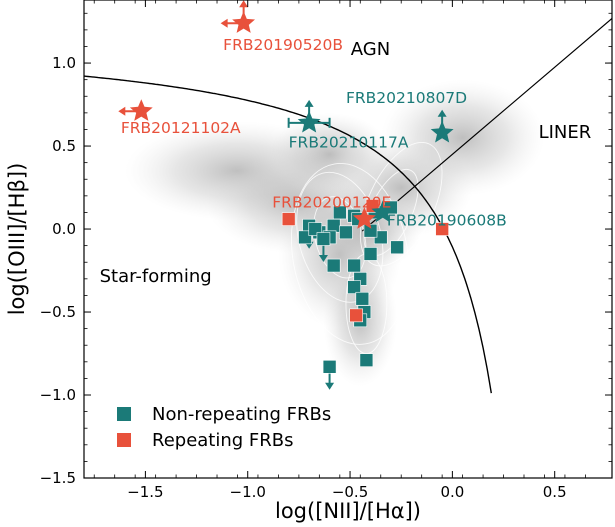 The width and height of the screenshot is (615, 527). What do you see at coordinates (349, 143) in the screenshot?
I see `star-label: FRB20210117A` at bounding box center [349, 143].